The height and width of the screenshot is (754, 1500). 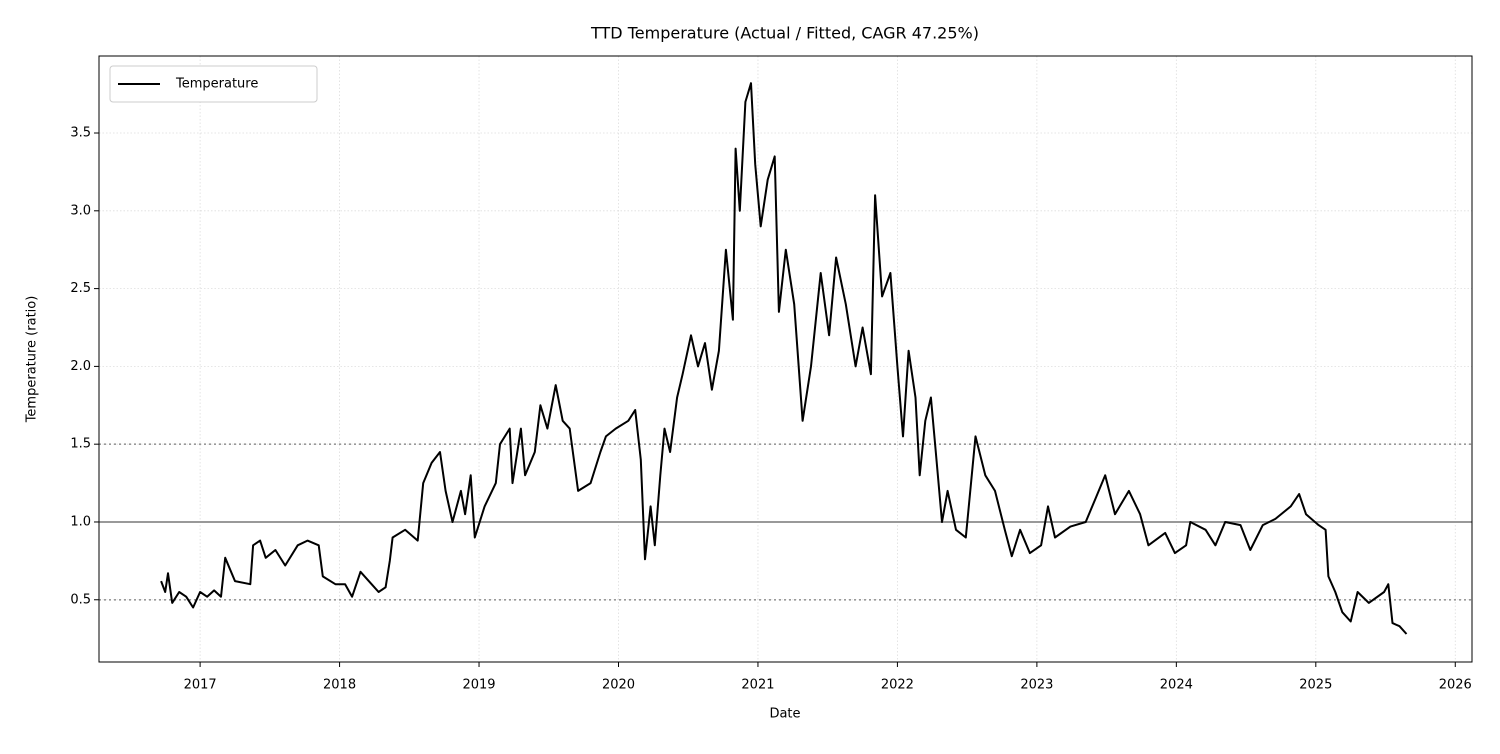 What do you see at coordinates (339, 685) in the screenshot?
I see `x-tick-label: 2018` at bounding box center [339, 685].